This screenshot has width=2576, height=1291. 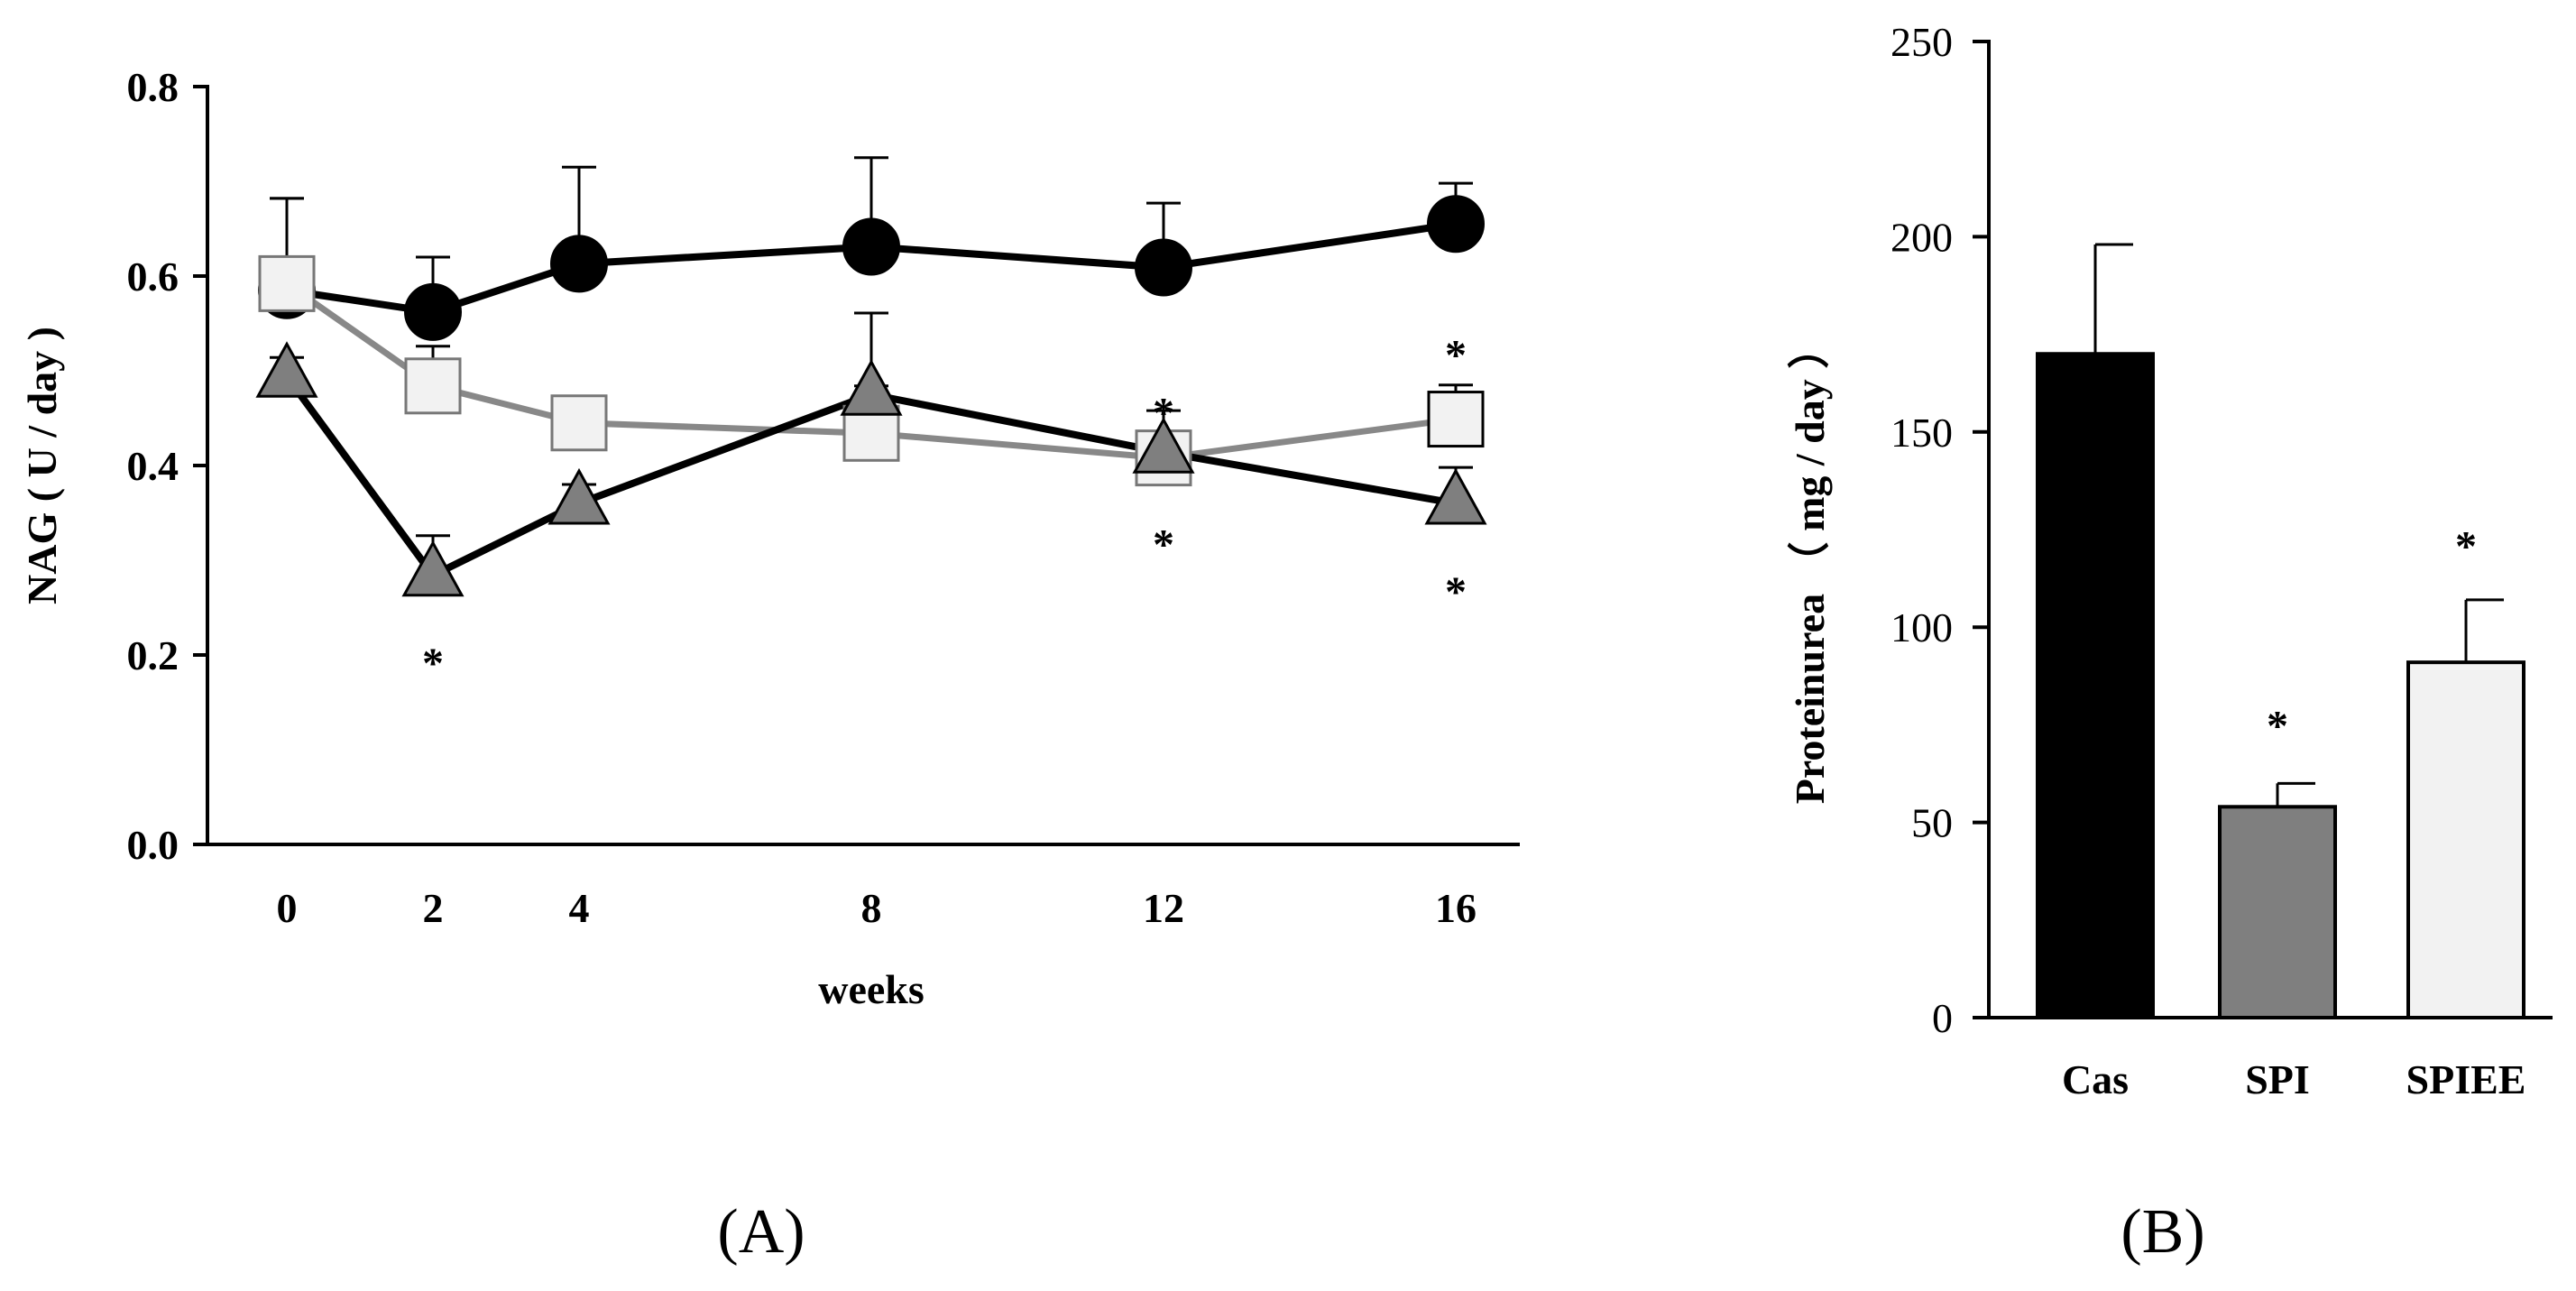 What do you see at coordinates (1942, 1018) in the screenshot?
I see `y-tick-label: 0` at bounding box center [1942, 1018].